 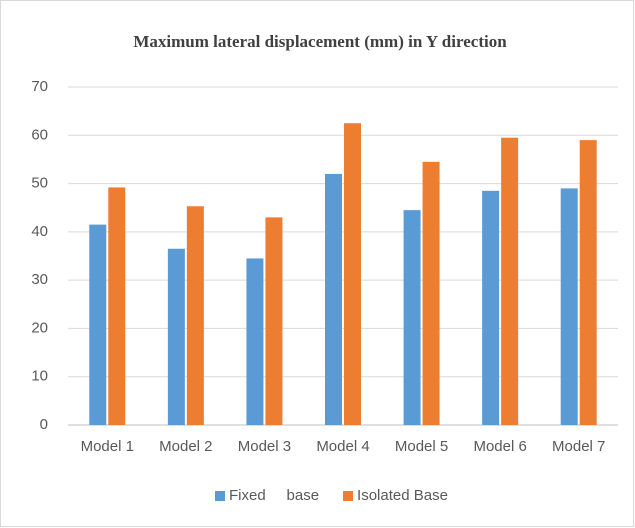 I want to click on x-tick-label: Model 4, so click(x=342, y=446).